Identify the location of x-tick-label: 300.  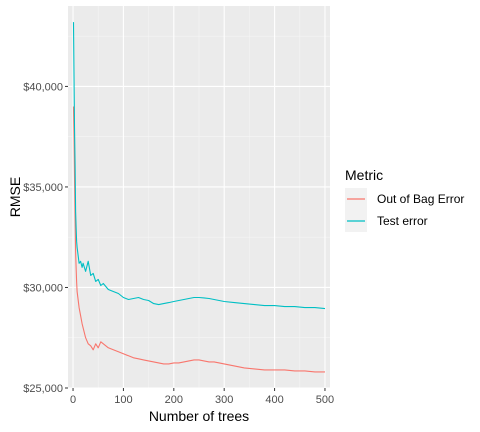
(224, 400).